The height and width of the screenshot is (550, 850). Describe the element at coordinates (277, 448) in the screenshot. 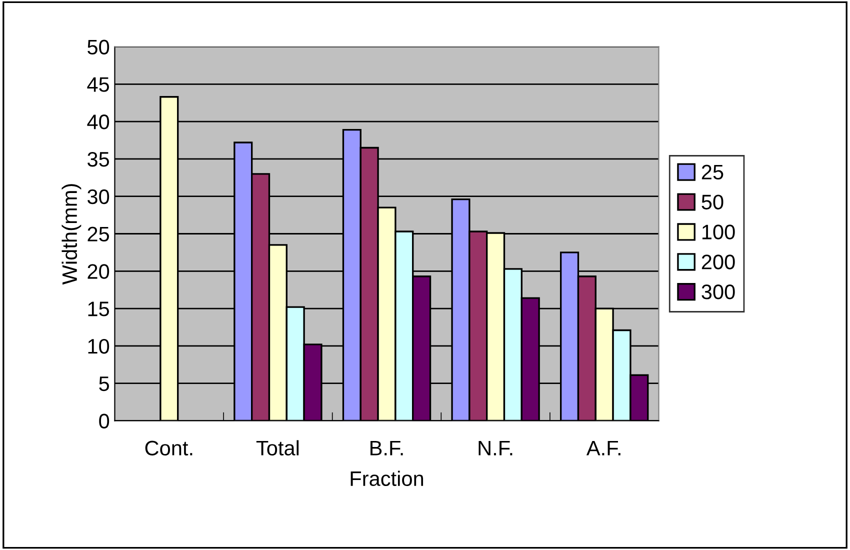

I see `x-tick-label: Total` at that location.